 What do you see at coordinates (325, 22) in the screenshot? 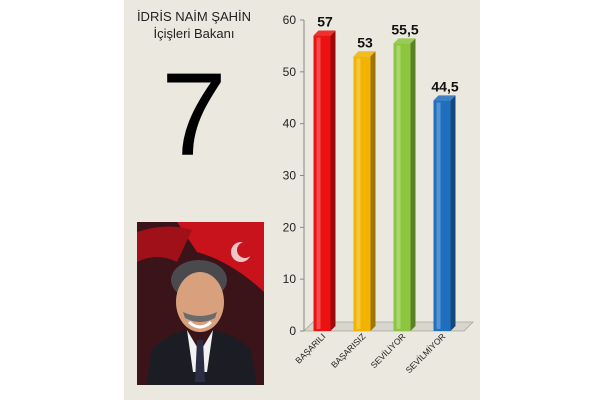
I see `bar-value-label: 57` at bounding box center [325, 22].